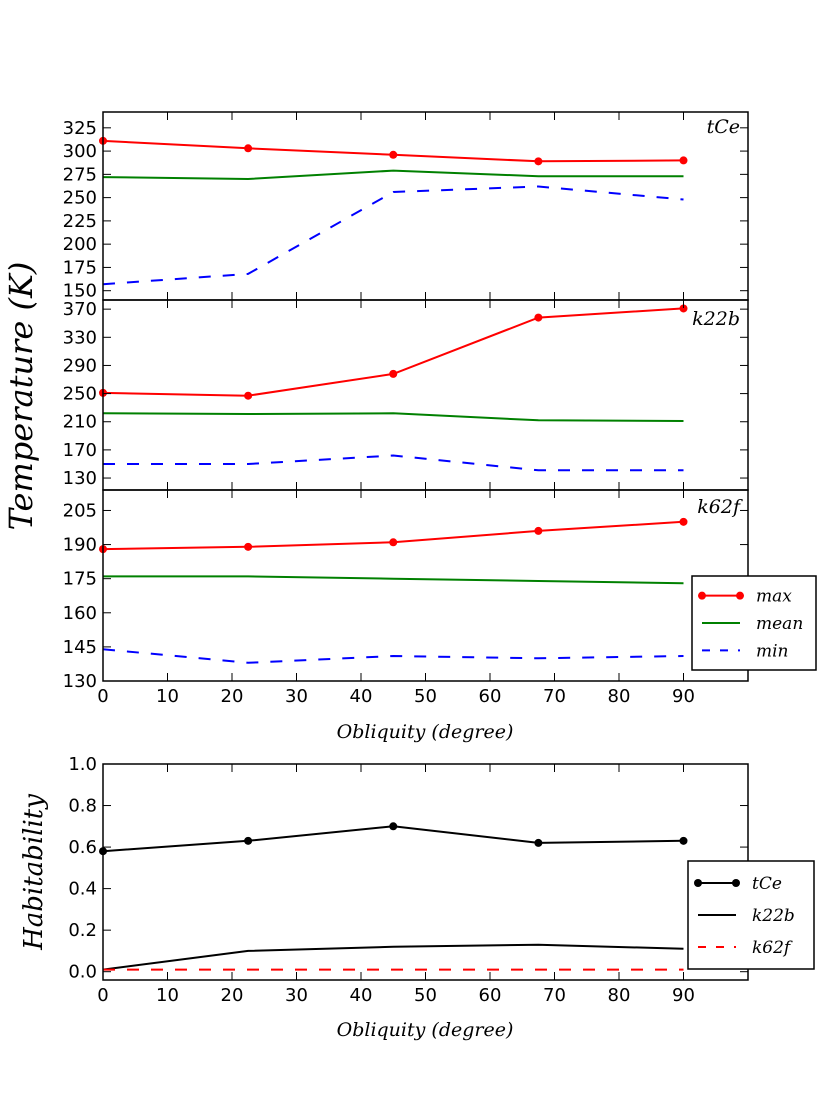 This screenshot has height=1119, width=831. Describe the element at coordinates (773, 916) in the screenshot. I see `legend-label-k22b: k22b` at that location.